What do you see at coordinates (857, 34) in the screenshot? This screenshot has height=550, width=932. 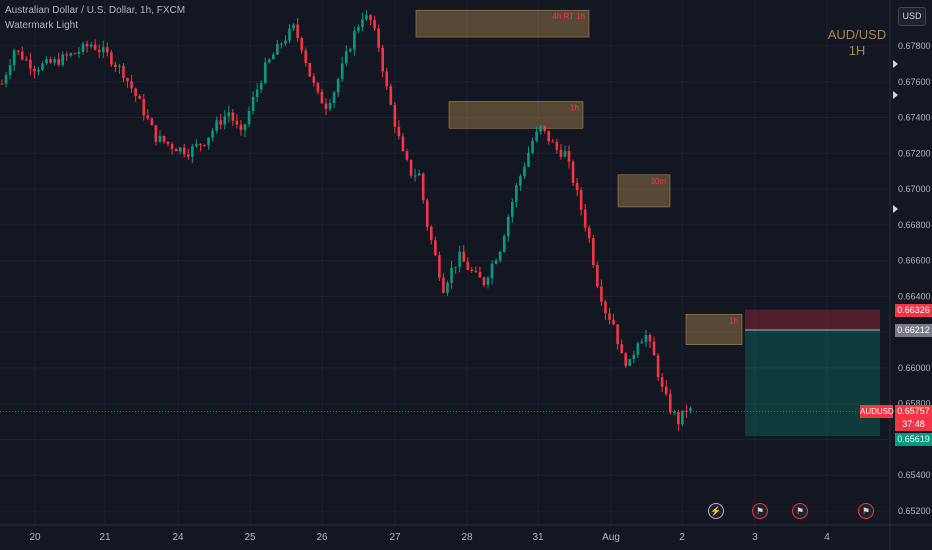 I see `watermark-symbol: AUD/USD` at bounding box center [857, 34].